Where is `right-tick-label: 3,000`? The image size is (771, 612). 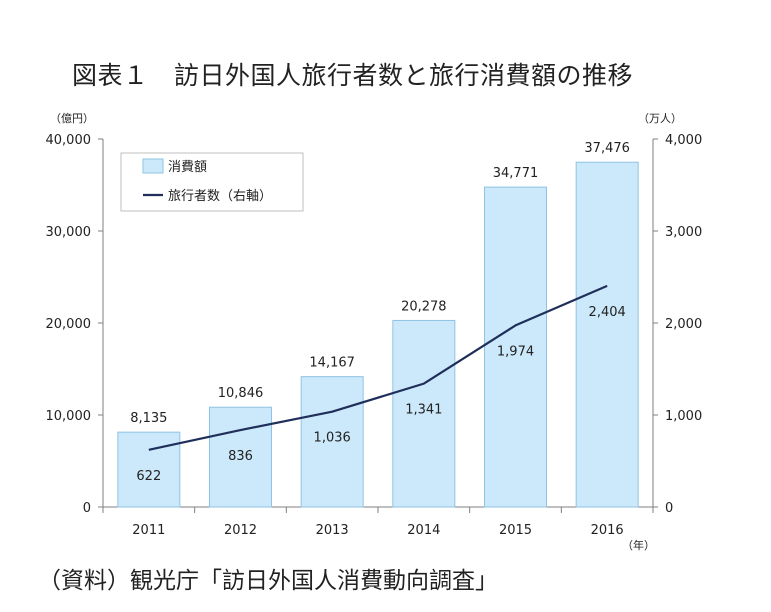 right-tick-label: 3,000 is located at coordinates (683, 232).